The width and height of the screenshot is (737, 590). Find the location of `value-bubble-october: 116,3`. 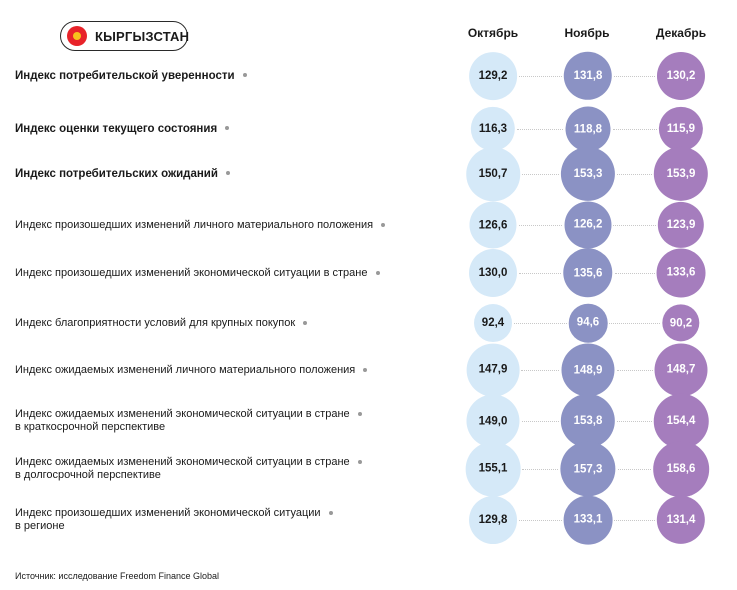

value-bubble-october: 116,3 is located at coordinates (493, 129).